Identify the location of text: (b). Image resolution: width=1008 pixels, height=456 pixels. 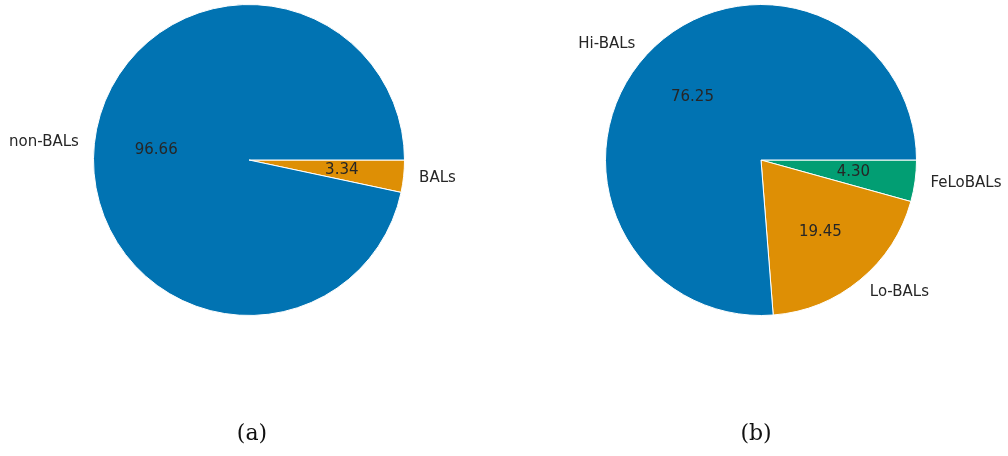
(756, 432).